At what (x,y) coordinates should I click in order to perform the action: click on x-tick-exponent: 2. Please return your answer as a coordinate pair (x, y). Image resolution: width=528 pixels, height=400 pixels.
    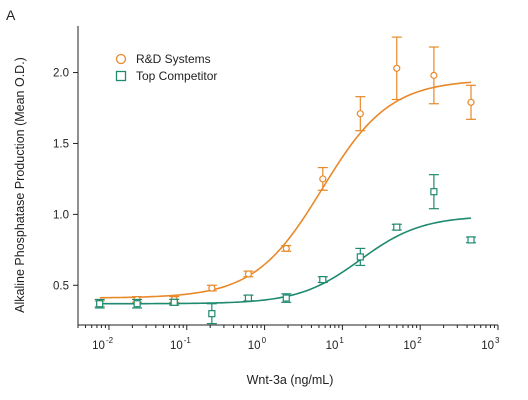
    Looking at the image, I should click on (419, 340).